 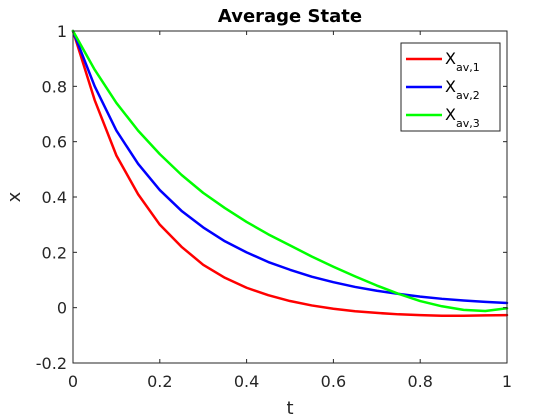 What do you see at coordinates (54, 142) in the screenshot?
I see `y-tick-label: 0.6` at bounding box center [54, 142].